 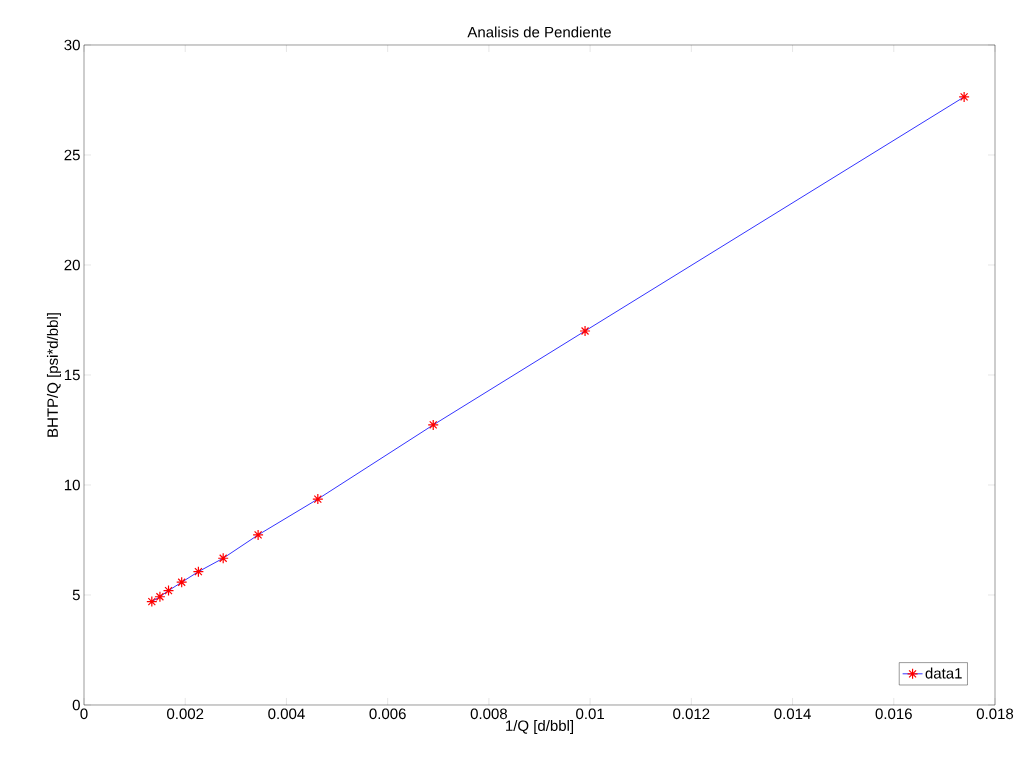 I want to click on y-tick-label: 10, so click(x=72, y=485).